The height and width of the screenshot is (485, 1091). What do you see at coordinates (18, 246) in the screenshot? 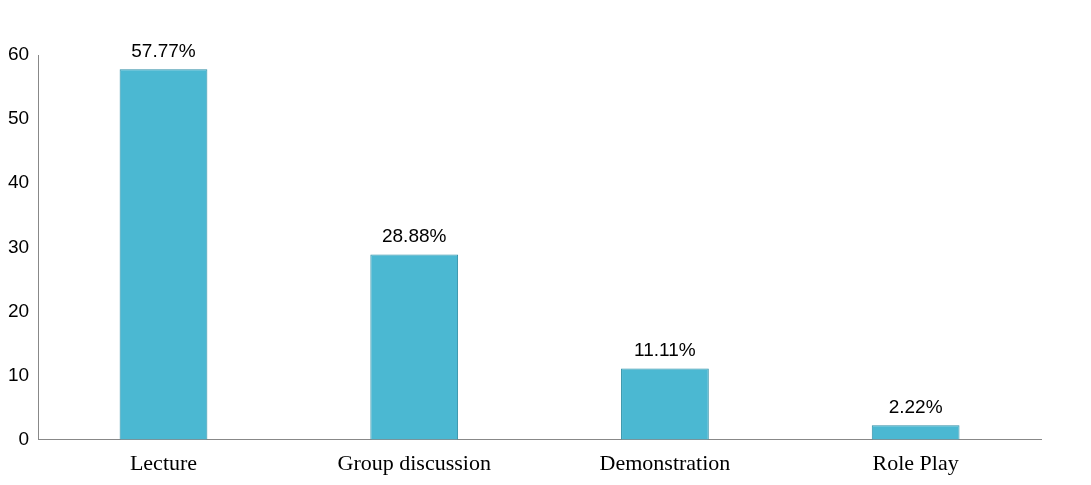
I see `y-tick-label: 30` at bounding box center [18, 246].